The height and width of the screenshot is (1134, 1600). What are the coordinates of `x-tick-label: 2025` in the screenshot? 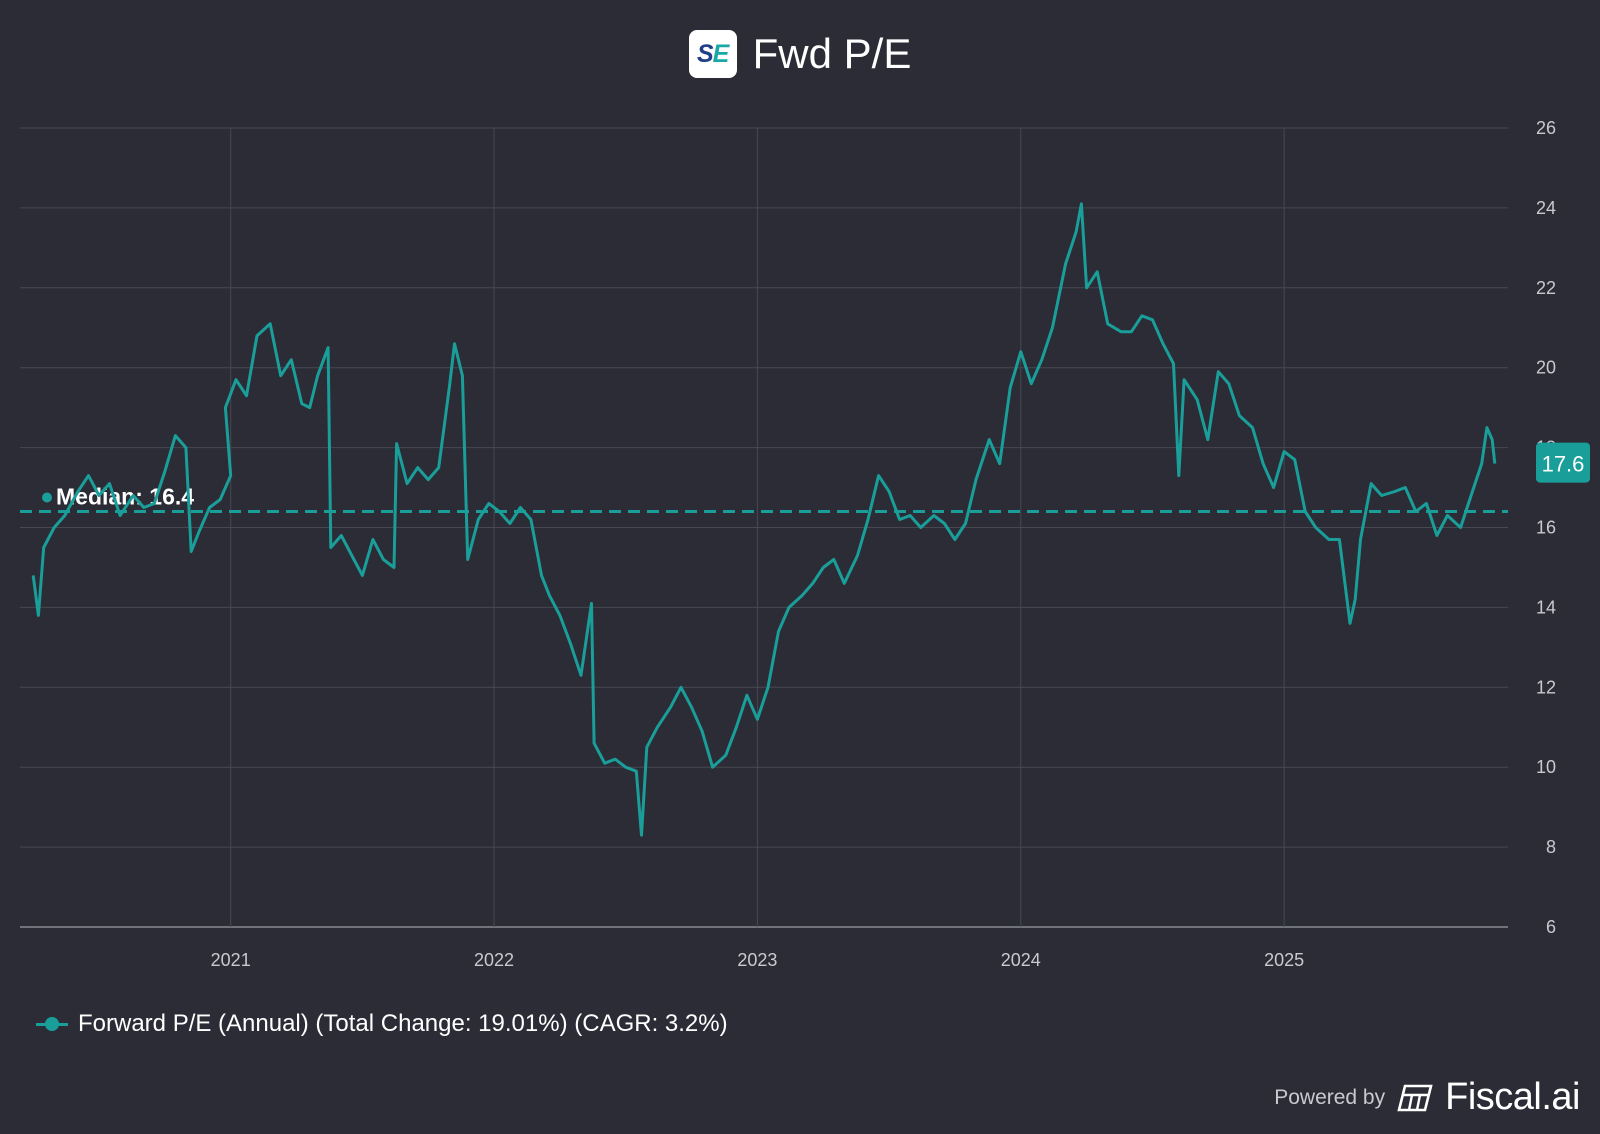 It's located at (1284, 960).